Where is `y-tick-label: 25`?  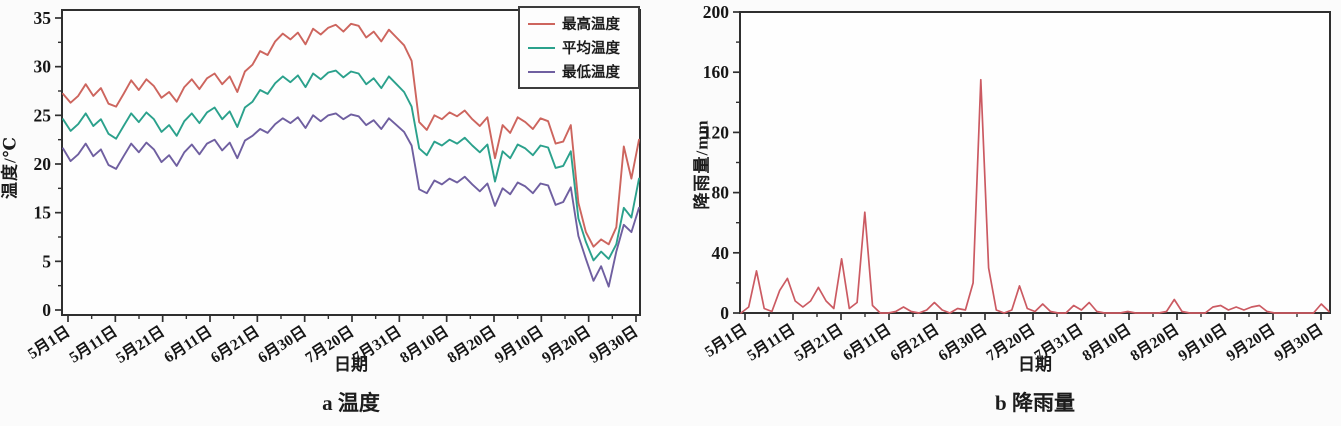 y-tick-label: 25 is located at coordinates (43, 115).